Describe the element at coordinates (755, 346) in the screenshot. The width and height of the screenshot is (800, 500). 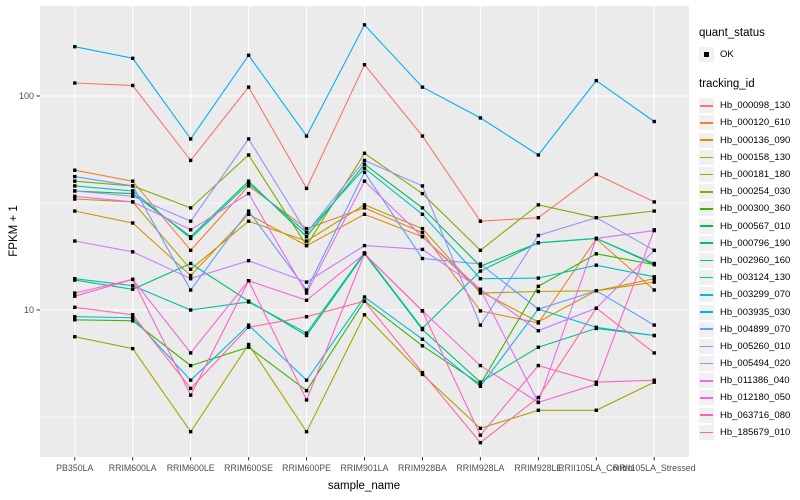
I see `legend-label: Hb_005260_010` at that location.